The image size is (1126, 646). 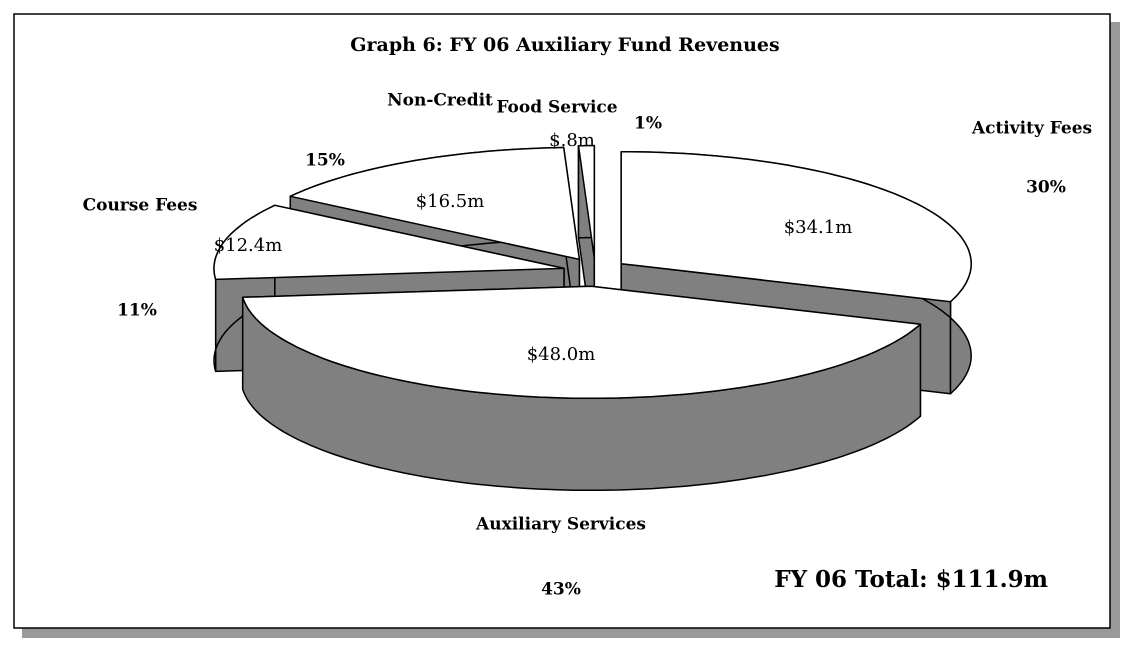 What do you see at coordinates (911, 579) in the screenshot?
I see `annotation: FY 06 Total: $111.9m` at bounding box center [911, 579].